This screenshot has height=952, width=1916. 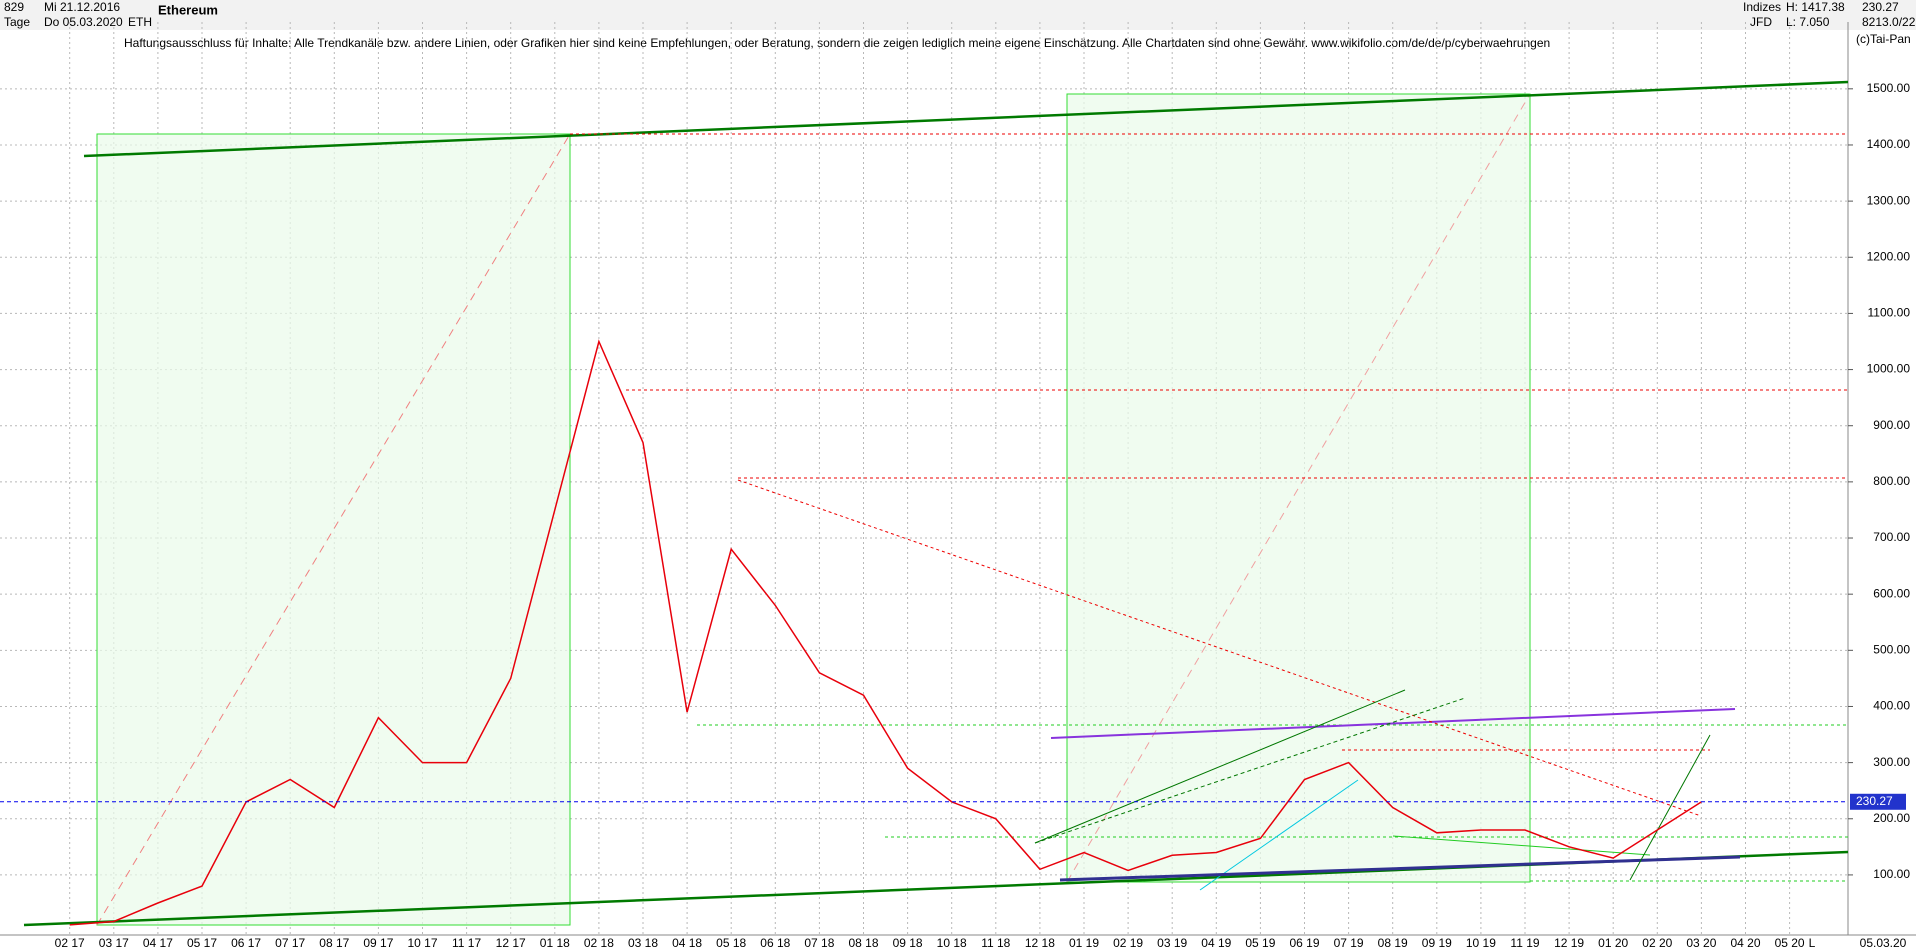 What do you see at coordinates (1657, 943) in the screenshot?
I see `x-tick-label: 02 20` at bounding box center [1657, 943].